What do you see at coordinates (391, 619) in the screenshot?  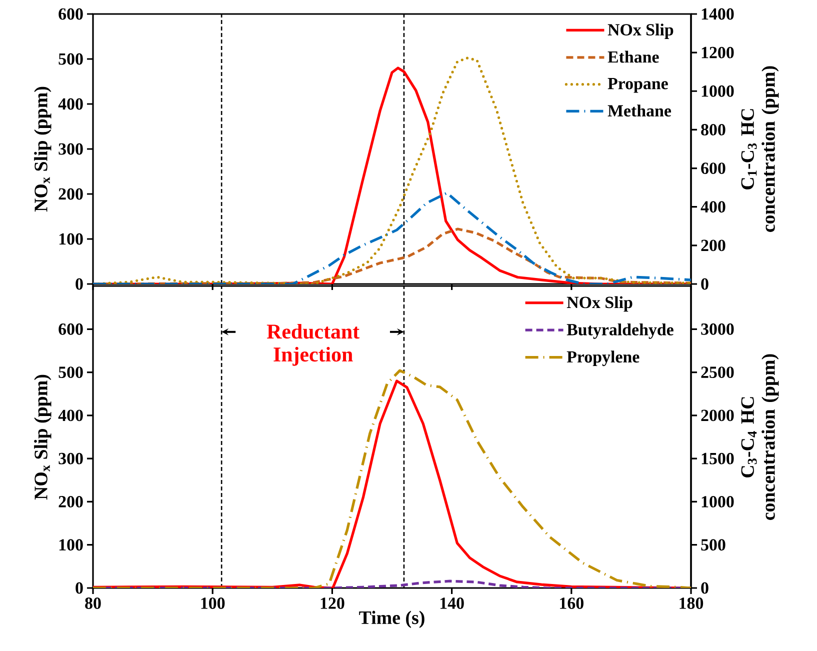 I see `x-axis-title: Time (s)` at bounding box center [391, 619].